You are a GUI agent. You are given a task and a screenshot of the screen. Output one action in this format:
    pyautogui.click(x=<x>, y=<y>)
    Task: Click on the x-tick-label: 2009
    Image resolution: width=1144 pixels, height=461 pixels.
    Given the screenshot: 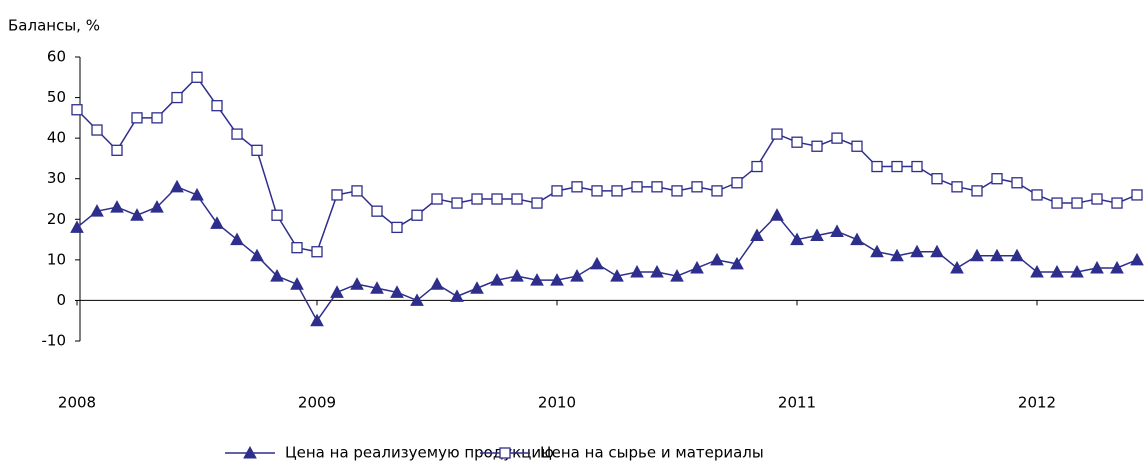 What is the action you would take?
    pyautogui.click(x=317, y=403)
    